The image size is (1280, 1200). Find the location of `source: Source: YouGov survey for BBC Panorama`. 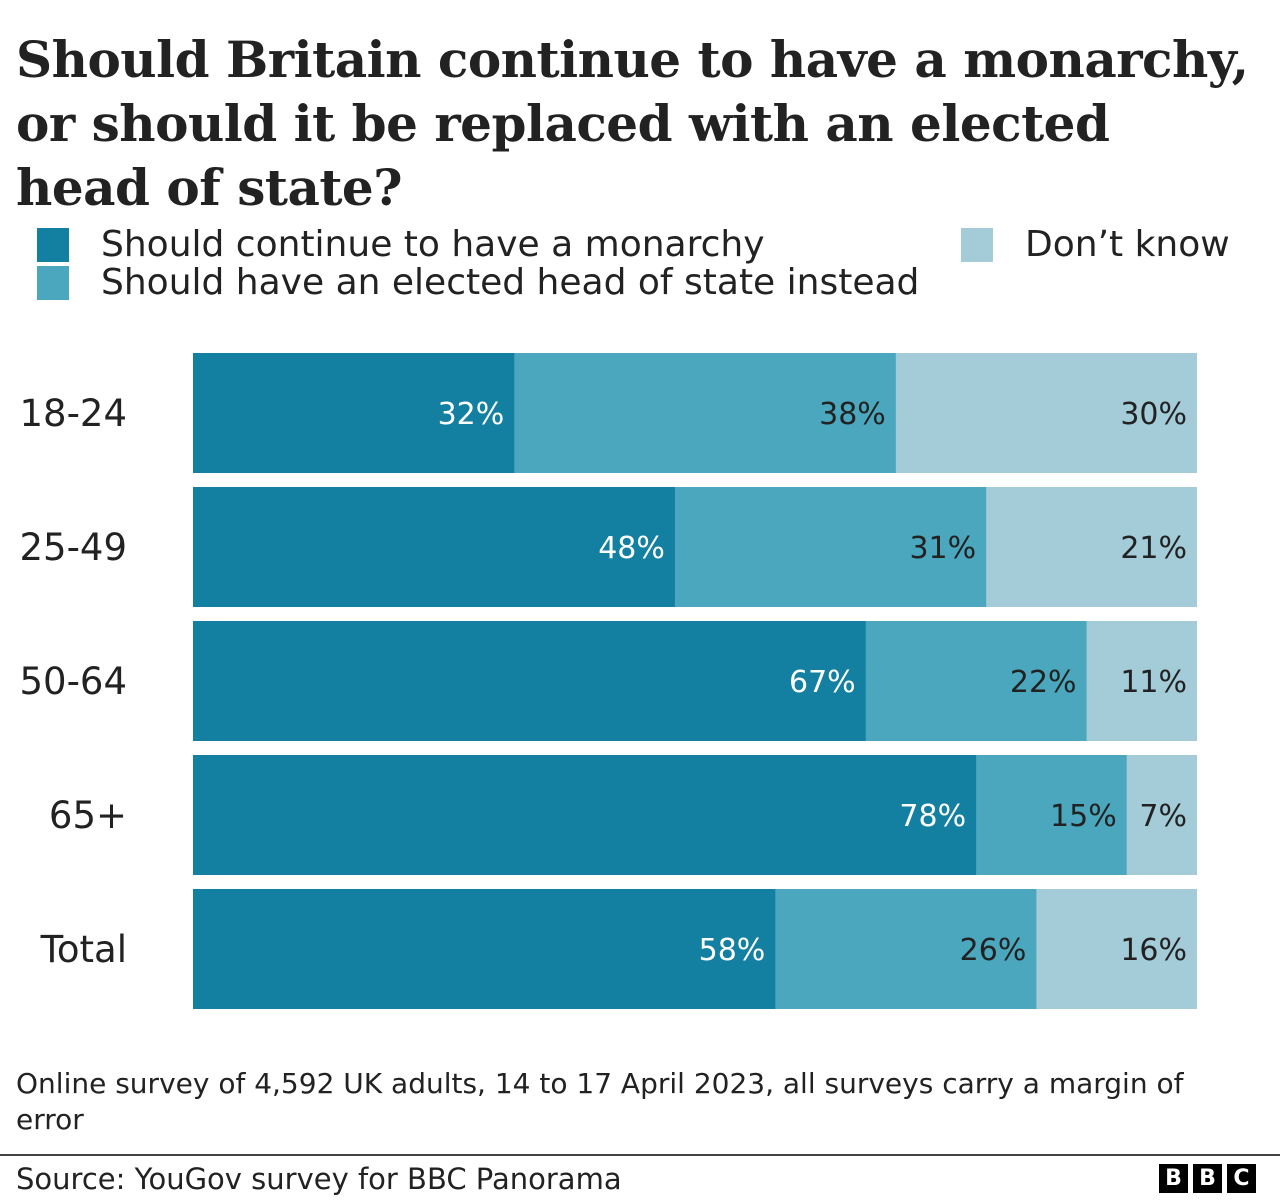

source: Source: YouGov survey for BBC Panorama is located at coordinates (319, 1179).